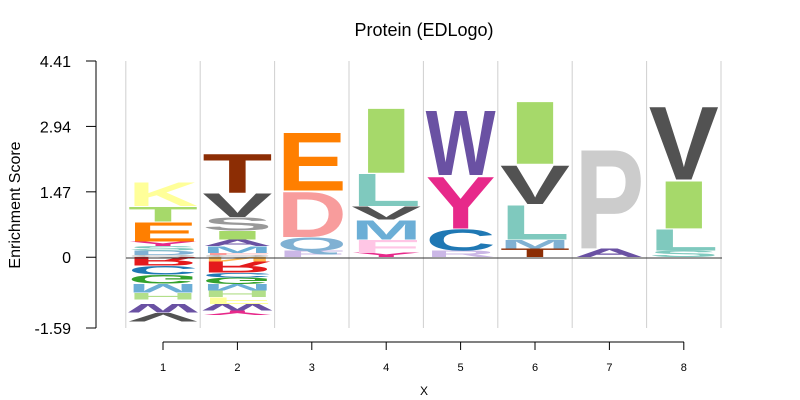  Describe the element at coordinates (423, 358) in the screenshot. I see `x-axis-ticks: 1 2 3 4 5 6 7 8` at that location.